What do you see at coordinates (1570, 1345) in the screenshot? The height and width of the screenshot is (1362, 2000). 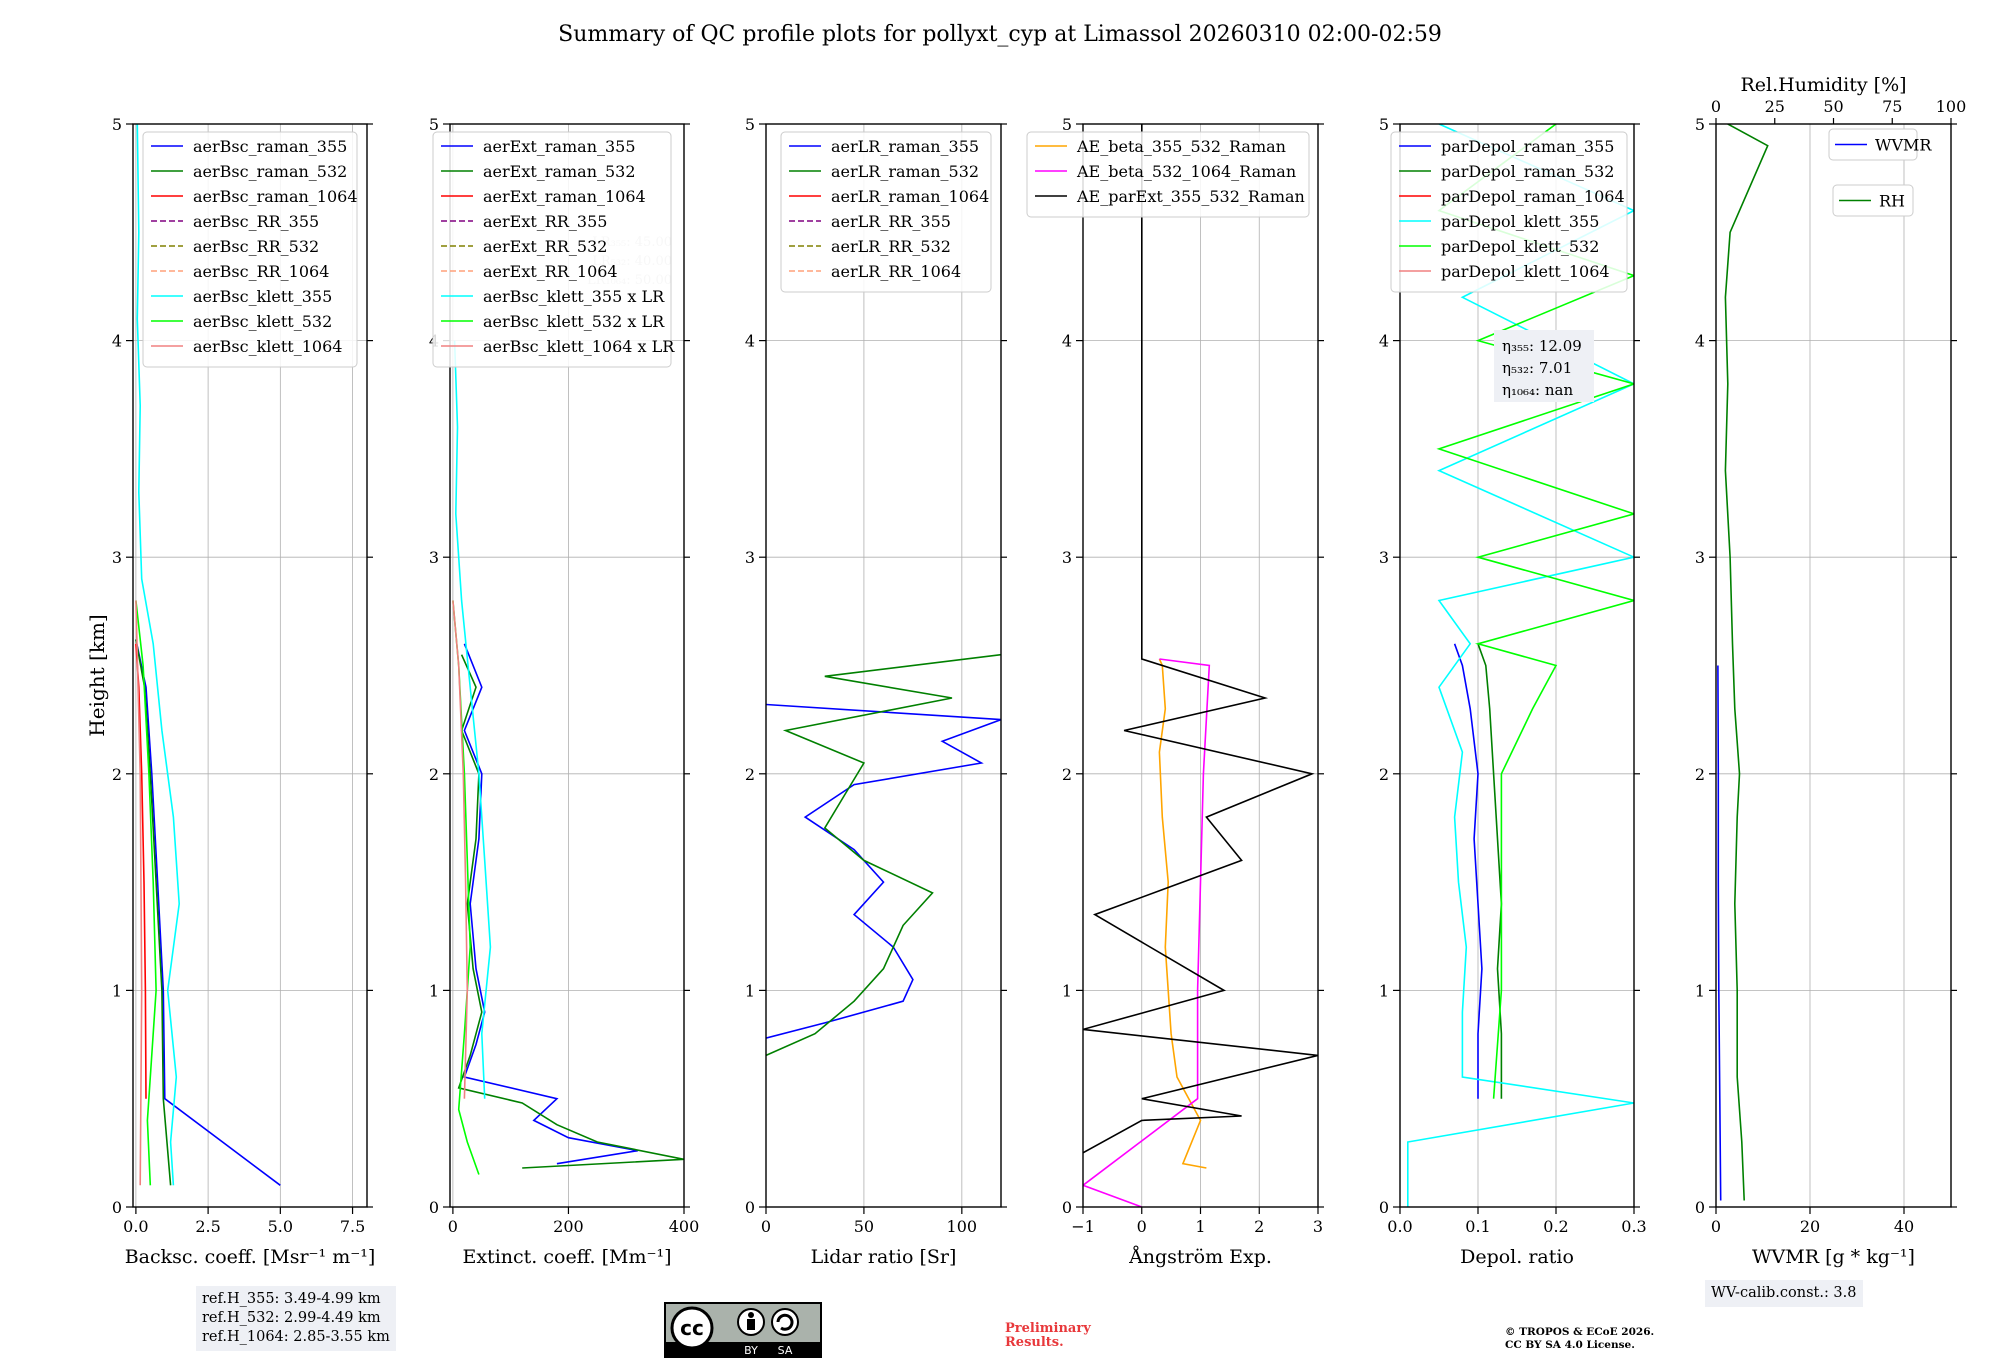 I see `copyright-line-2: CC BY SA 4.0 License.` at bounding box center [1570, 1345].